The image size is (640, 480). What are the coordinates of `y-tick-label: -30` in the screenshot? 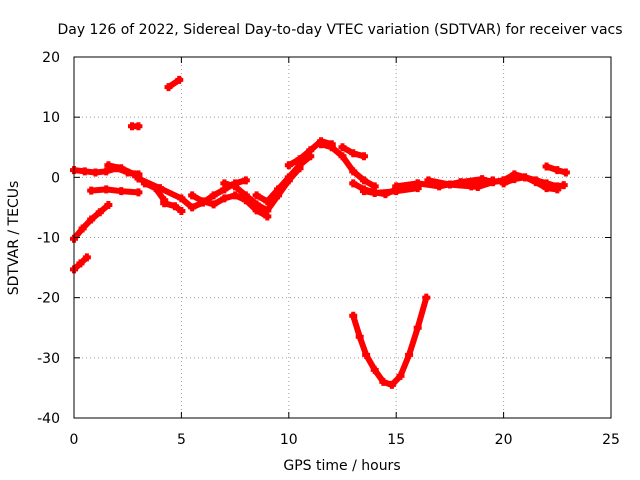 It's located at (48, 359).